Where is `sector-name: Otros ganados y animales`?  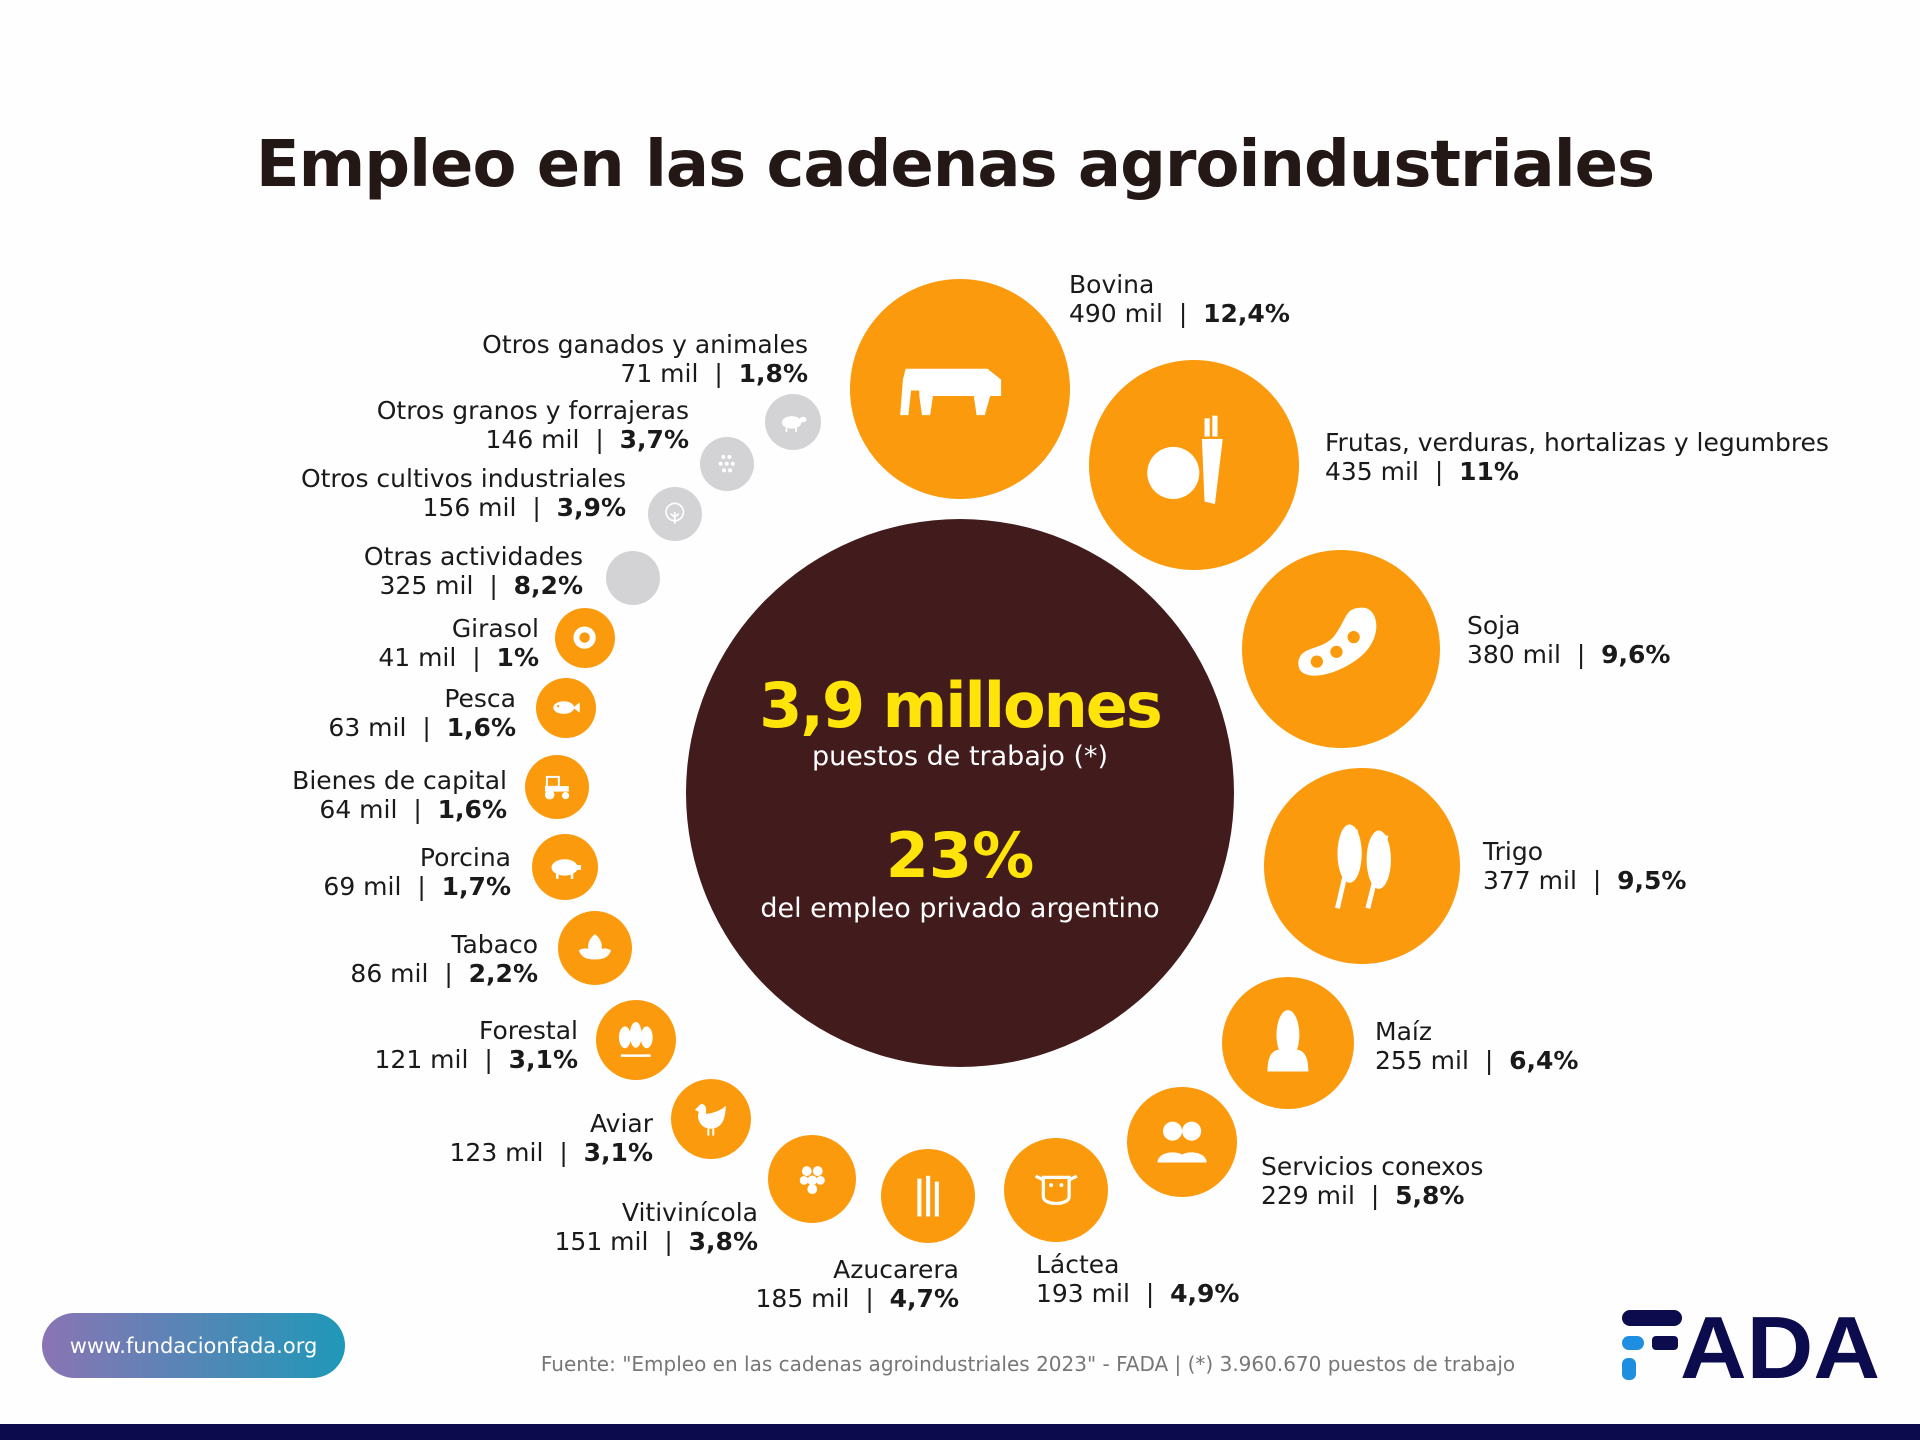 sector-name: Otros ganados y animales is located at coordinates (645, 344).